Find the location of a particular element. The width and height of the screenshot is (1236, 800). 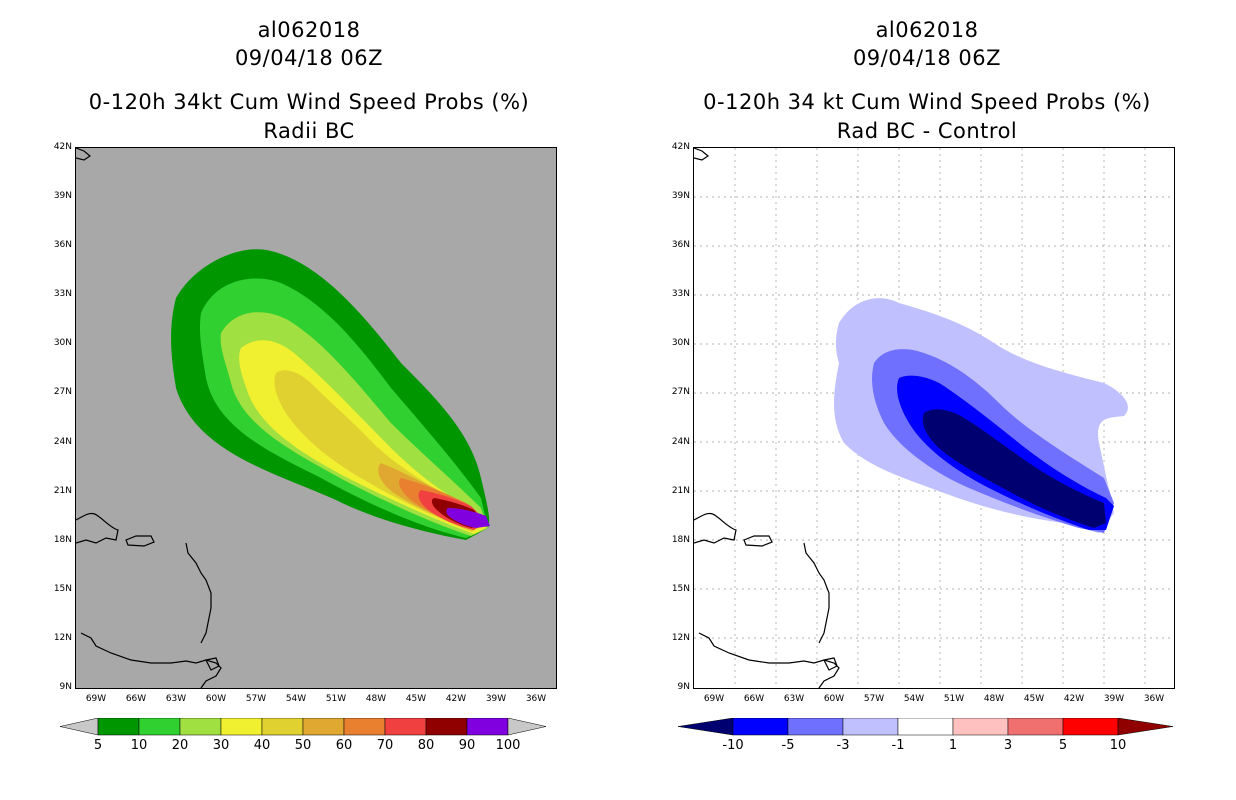

colorbar-label: -3 is located at coordinates (843, 745).